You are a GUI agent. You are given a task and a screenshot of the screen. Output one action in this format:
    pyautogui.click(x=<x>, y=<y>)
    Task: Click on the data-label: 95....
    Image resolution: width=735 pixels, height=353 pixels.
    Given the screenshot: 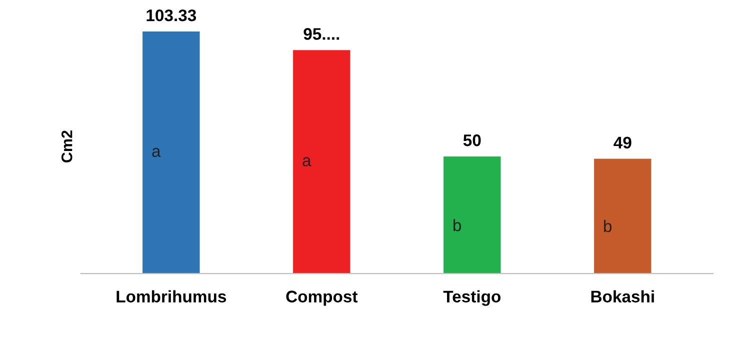 What is the action you would take?
    pyautogui.click(x=322, y=34)
    